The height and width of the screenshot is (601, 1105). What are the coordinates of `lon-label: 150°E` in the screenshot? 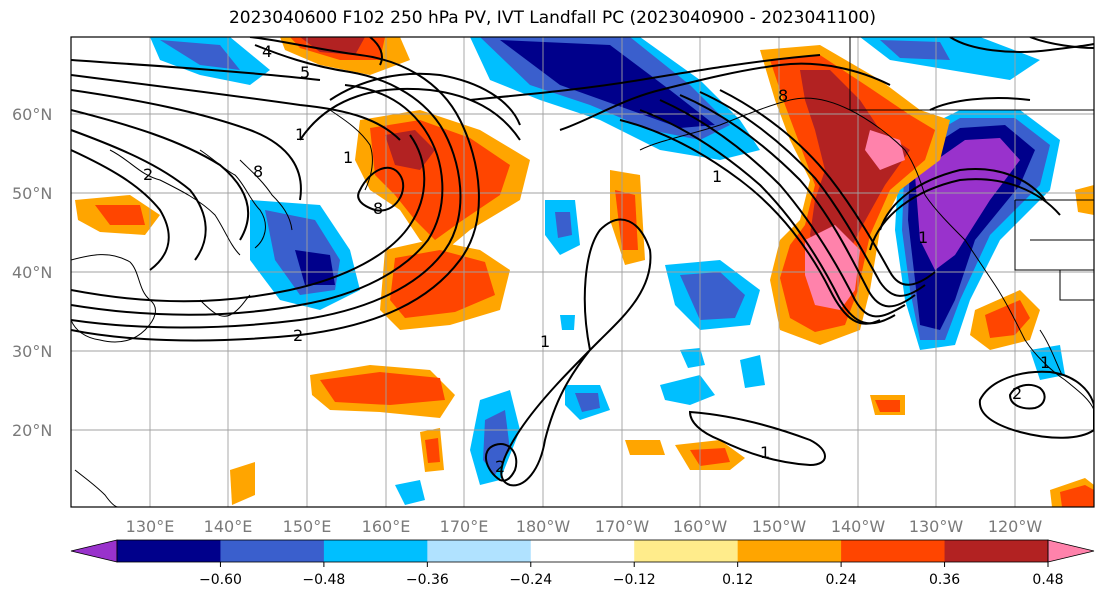 It's located at (307, 526).